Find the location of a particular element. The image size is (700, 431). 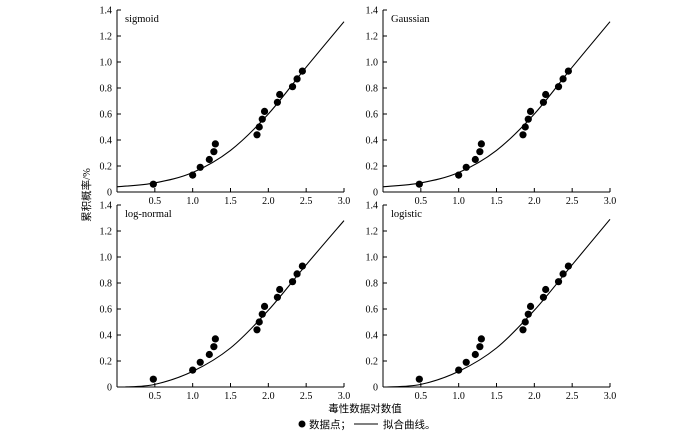

y-axis-title: 累积概率/% is located at coordinates (86, 195).